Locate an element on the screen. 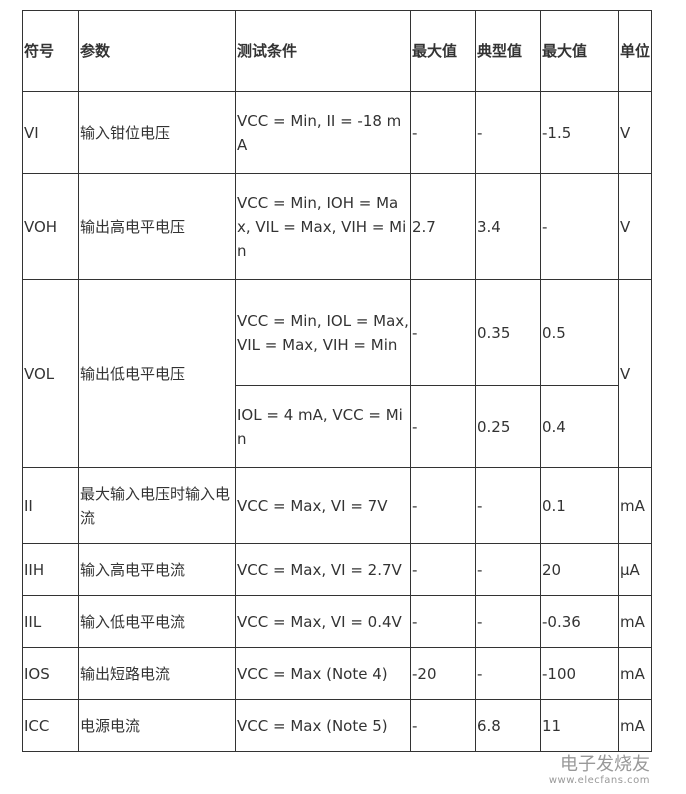  cell-typ: 0.25 is located at coordinates (508, 426).